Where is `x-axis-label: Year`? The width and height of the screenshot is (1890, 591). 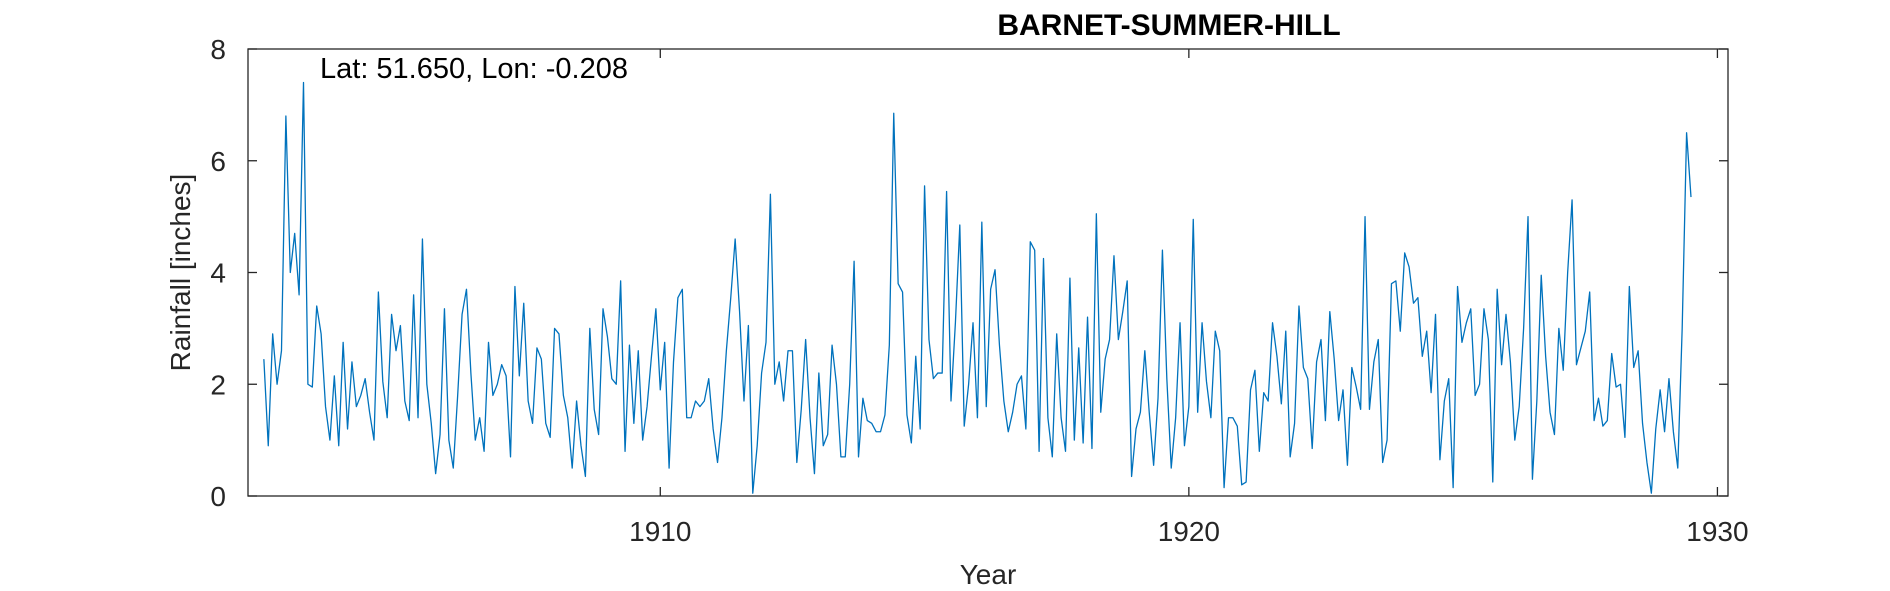
x-axis-label: Year is located at coordinates (988, 574).